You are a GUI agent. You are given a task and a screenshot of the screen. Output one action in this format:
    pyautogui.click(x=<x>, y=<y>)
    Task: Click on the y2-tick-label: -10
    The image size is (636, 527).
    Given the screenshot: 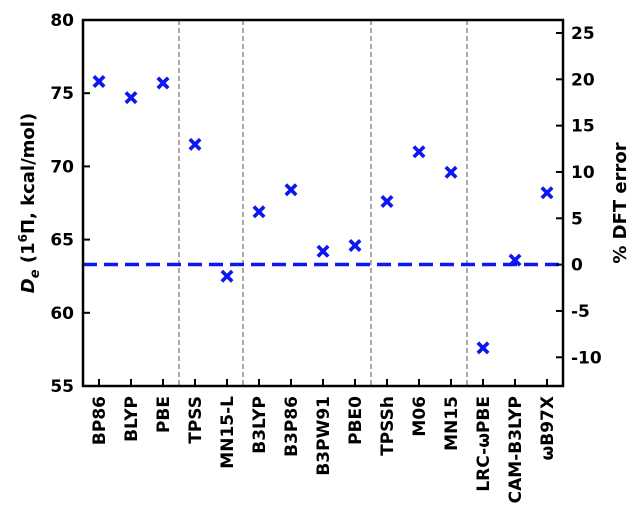 What is the action you would take?
    pyautogui.click(x=586, y=358)
    